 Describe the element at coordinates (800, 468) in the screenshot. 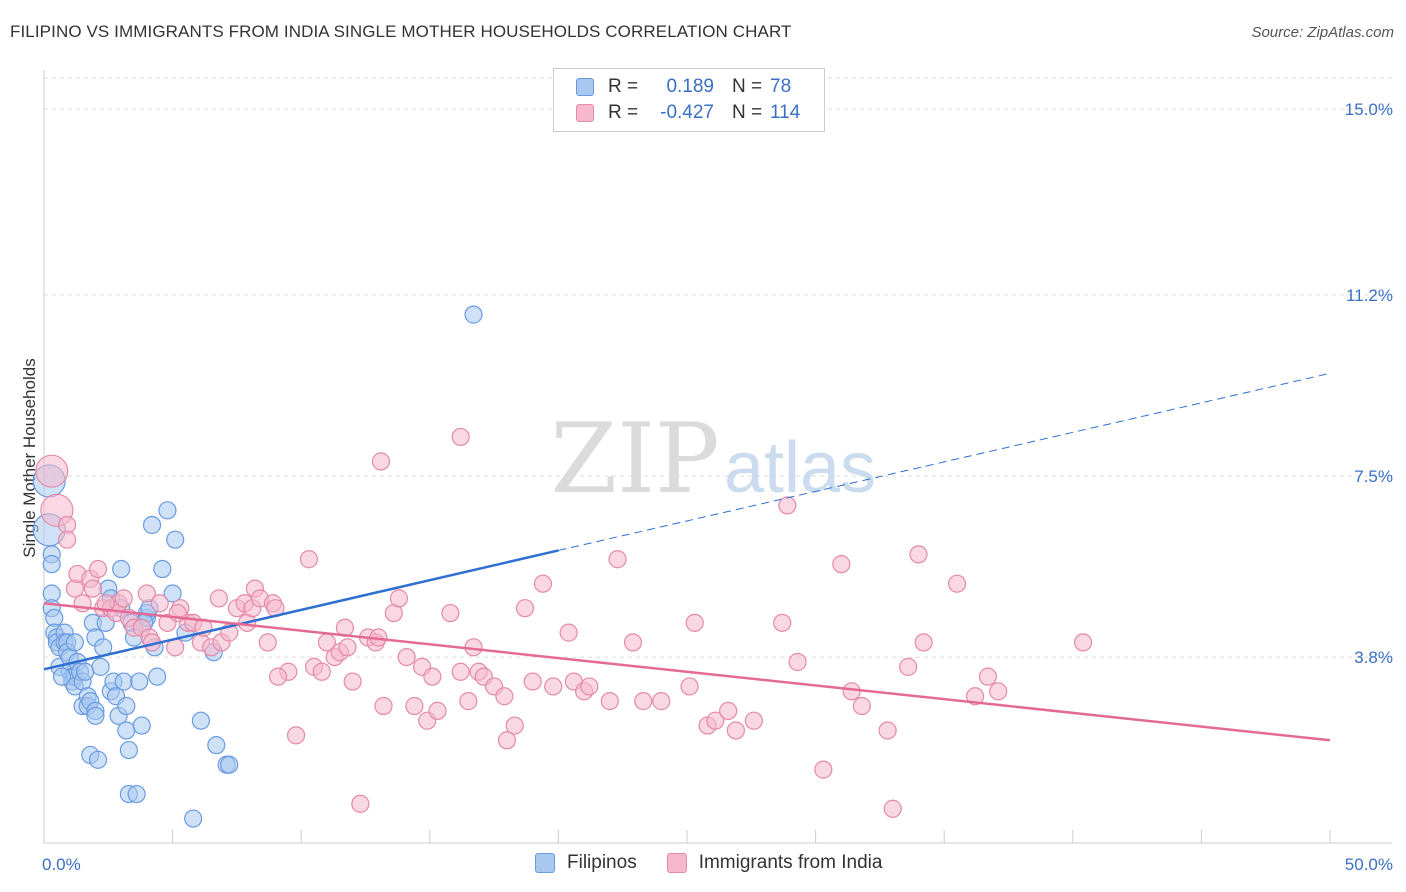

I see `watermark-atlas: atlas` at that location.